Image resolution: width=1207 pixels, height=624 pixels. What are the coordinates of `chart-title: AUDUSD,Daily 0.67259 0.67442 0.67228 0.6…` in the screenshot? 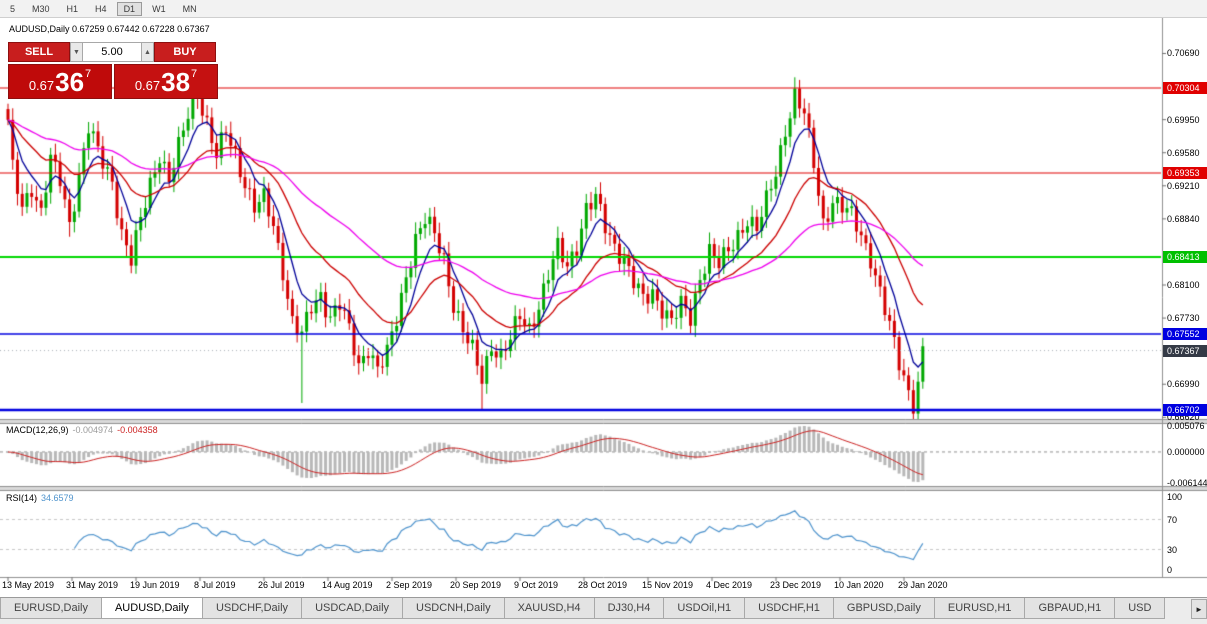 It's located at (109, 29).